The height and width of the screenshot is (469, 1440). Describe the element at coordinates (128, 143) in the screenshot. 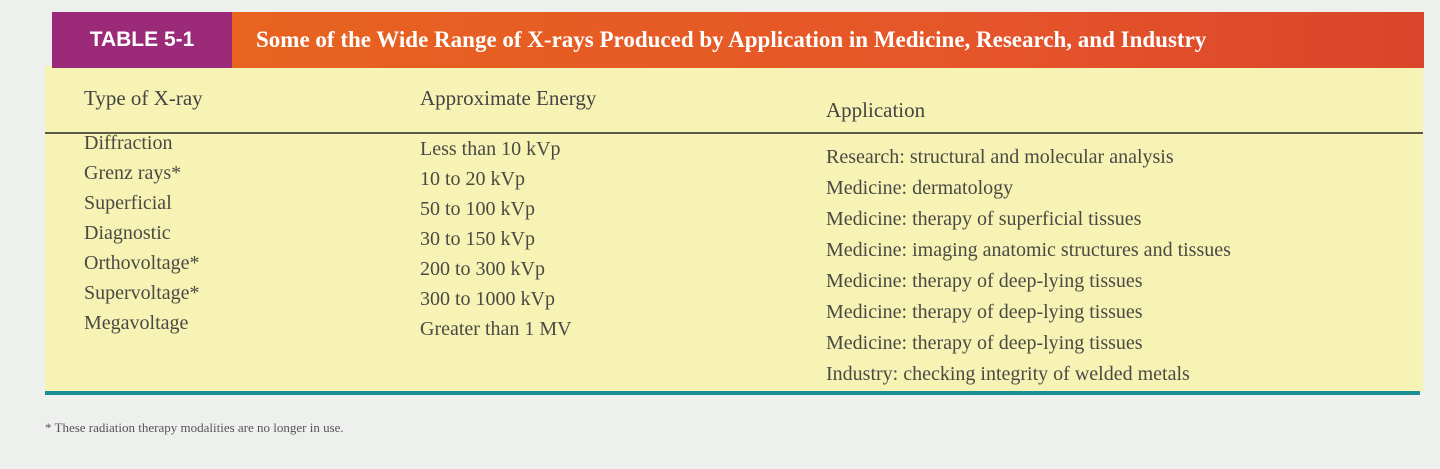

I see `type-cell: Diffraction` at that location.